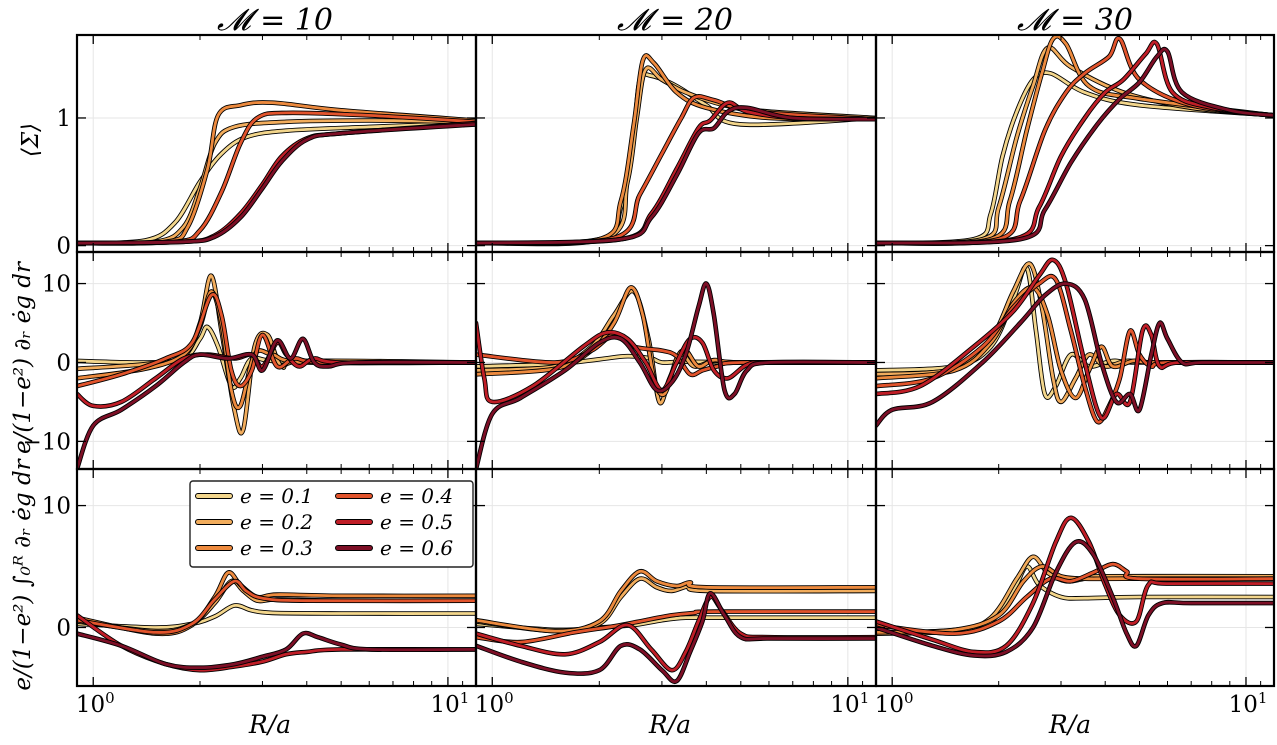 The image size is (1277, 745). I want to click on legend-label-e6: e = 0.6, so click(416, 548).